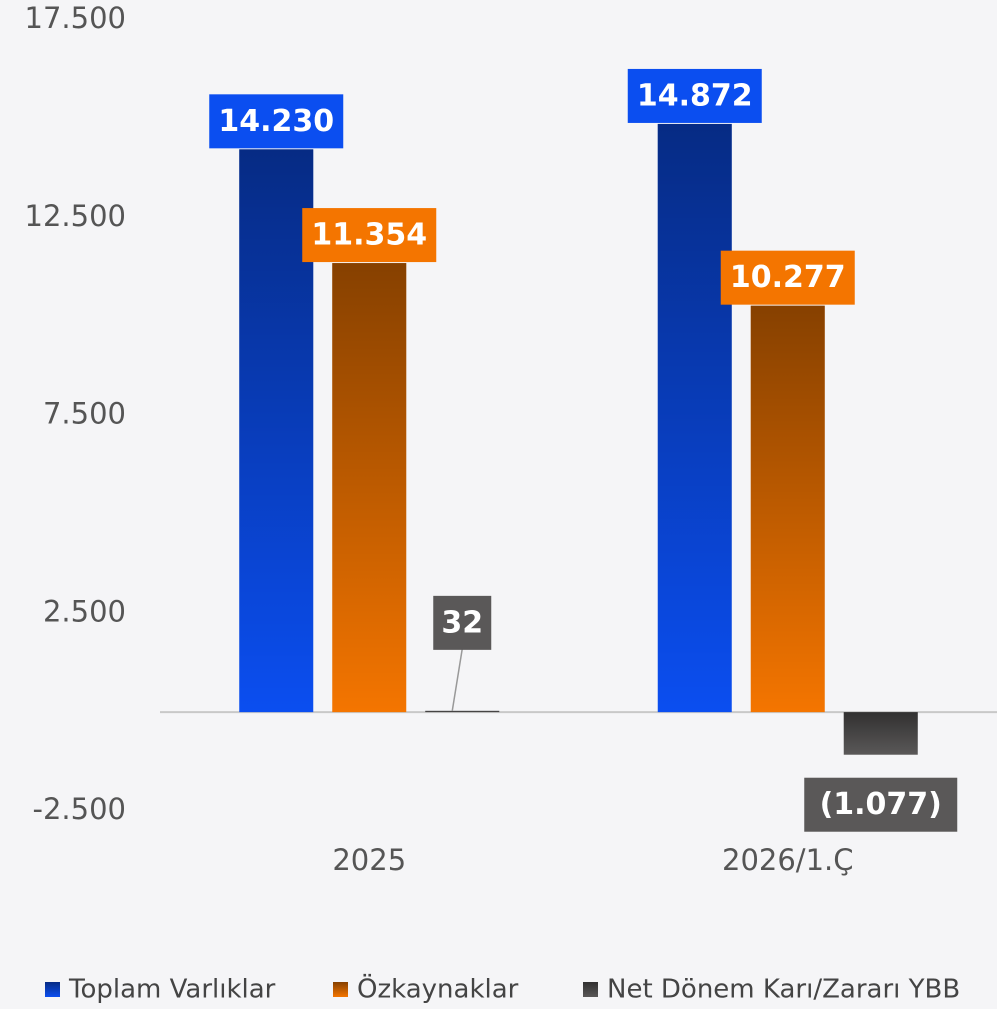 The width and height of the screenshot is (997, 1009). Describe the element at coordinates (783, 990) in the screenshot. I see `legend-label: Net Dönem Karı/Zararı YBB` at that location.